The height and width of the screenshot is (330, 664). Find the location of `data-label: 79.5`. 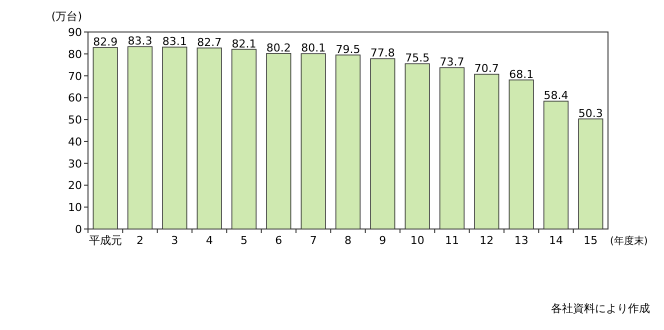

data-label: 79.5 is located at coordinates (348, 49).